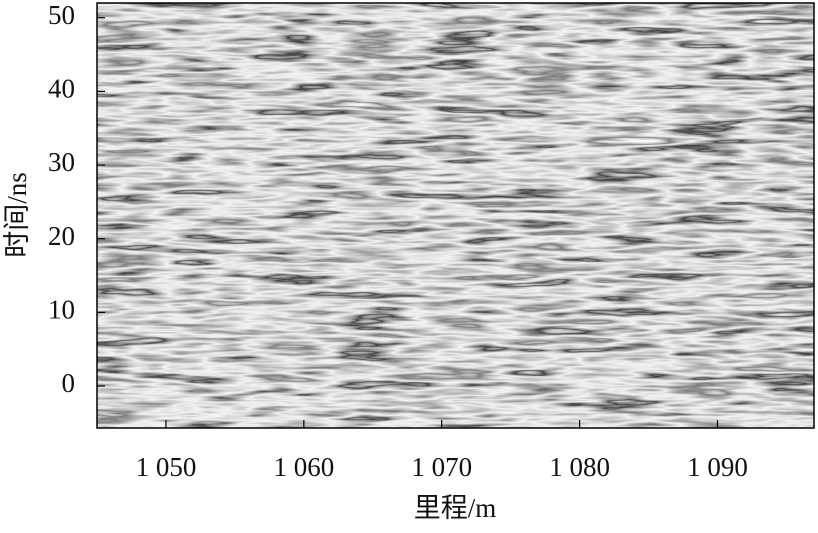 The height and width of the screenshot is (533, 818). I want to click on y-tick-label: 10, so click(61, 310).